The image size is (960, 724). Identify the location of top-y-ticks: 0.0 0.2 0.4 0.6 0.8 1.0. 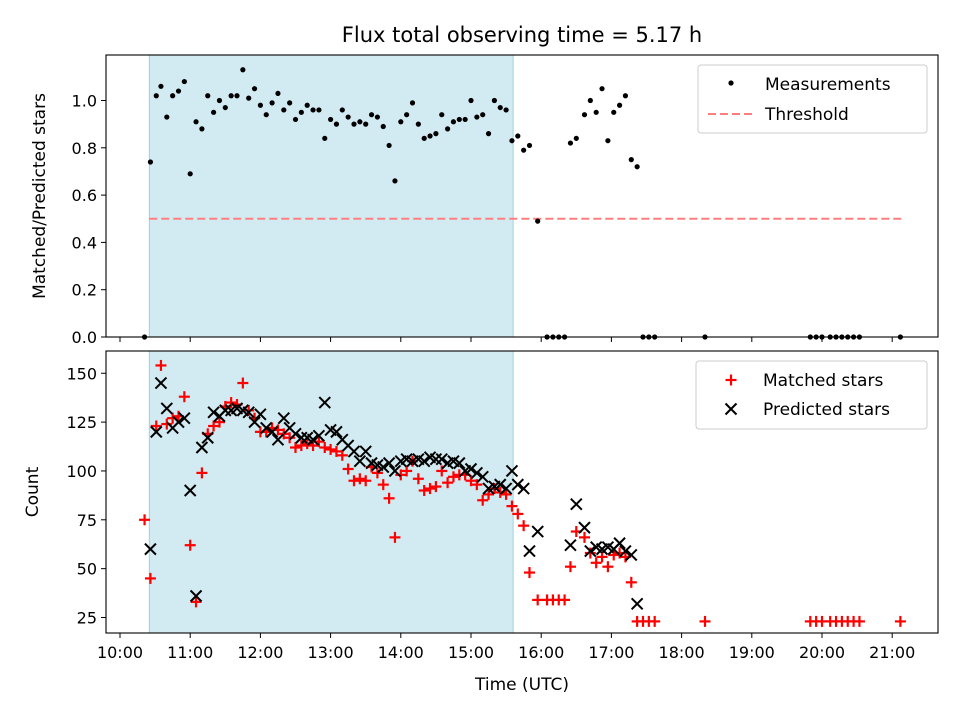
(89, 219).